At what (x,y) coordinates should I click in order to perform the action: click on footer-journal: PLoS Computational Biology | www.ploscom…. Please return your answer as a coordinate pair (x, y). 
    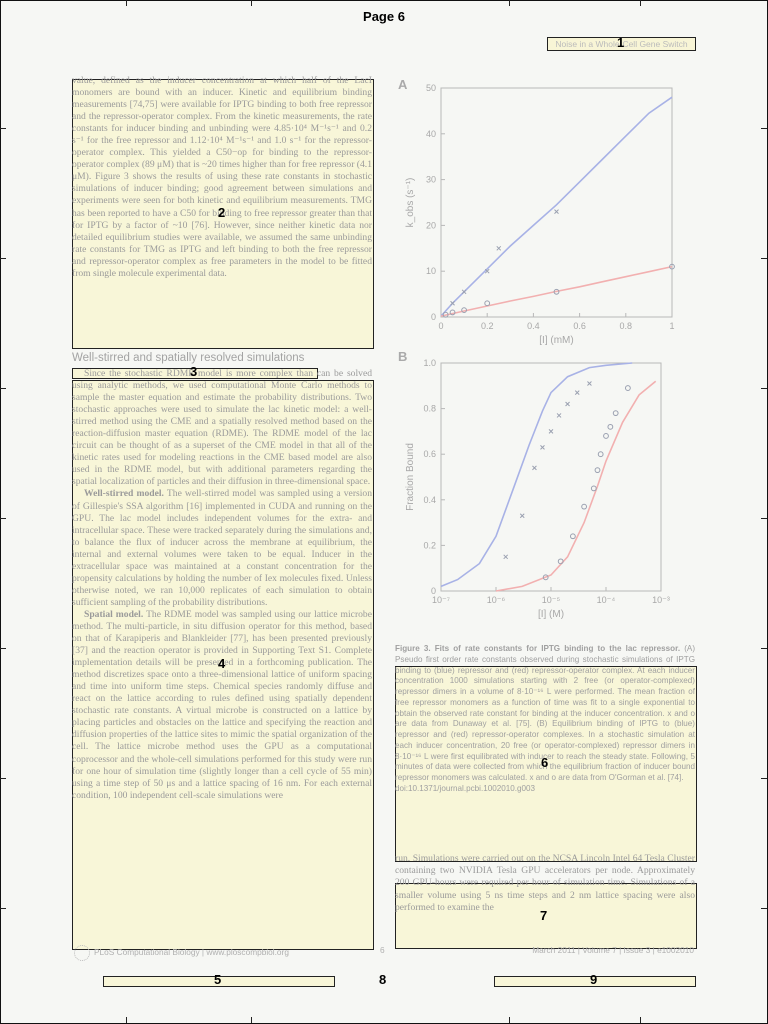
    Looking at the image, I should click on (181, 953).